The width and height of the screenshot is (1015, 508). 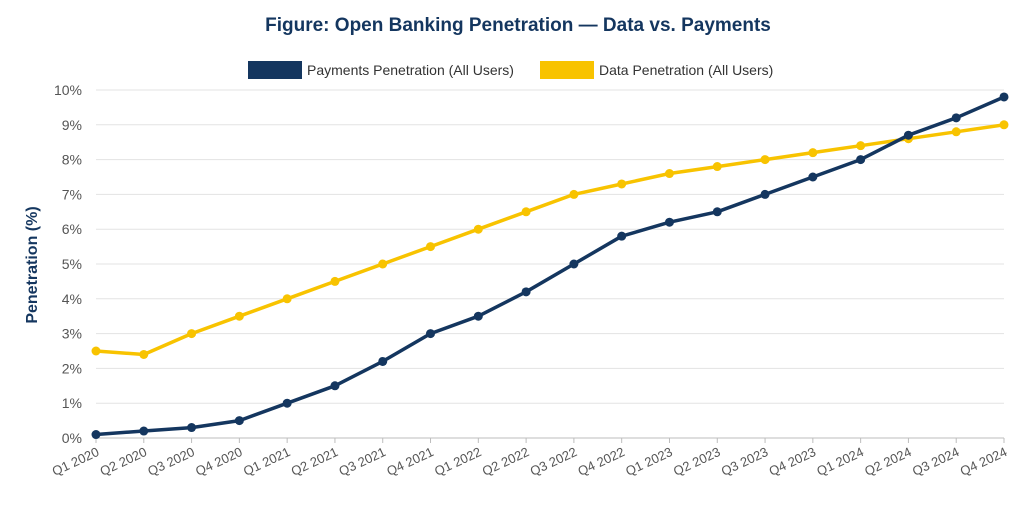 I want to click on y-axis-ticks: 0% 1% 2% 3% 4% 5% 6% 7% 8% 9% 10%, so click(x=68, y=264).